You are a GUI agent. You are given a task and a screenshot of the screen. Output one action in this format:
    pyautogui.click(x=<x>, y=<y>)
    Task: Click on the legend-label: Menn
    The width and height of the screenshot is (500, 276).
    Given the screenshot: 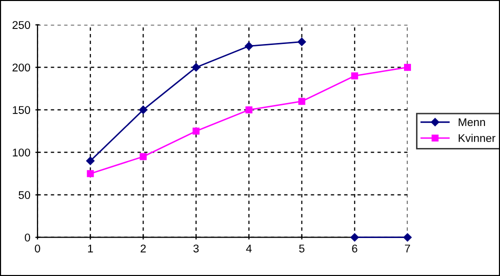 What is the action you would take?
    pyautogui.click(x=471, y=122)
    